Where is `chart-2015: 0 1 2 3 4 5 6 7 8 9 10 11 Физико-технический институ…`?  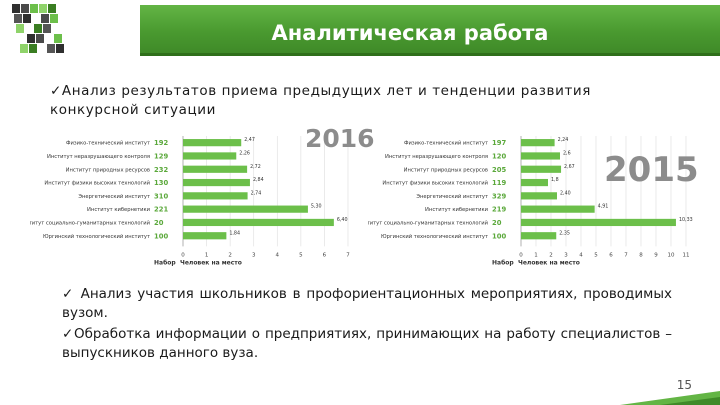 chart-2015: 0 1 2 3 4 5 6 7 8 9 10 11 Физико-технический институ… is located at coordinates (530, 201).